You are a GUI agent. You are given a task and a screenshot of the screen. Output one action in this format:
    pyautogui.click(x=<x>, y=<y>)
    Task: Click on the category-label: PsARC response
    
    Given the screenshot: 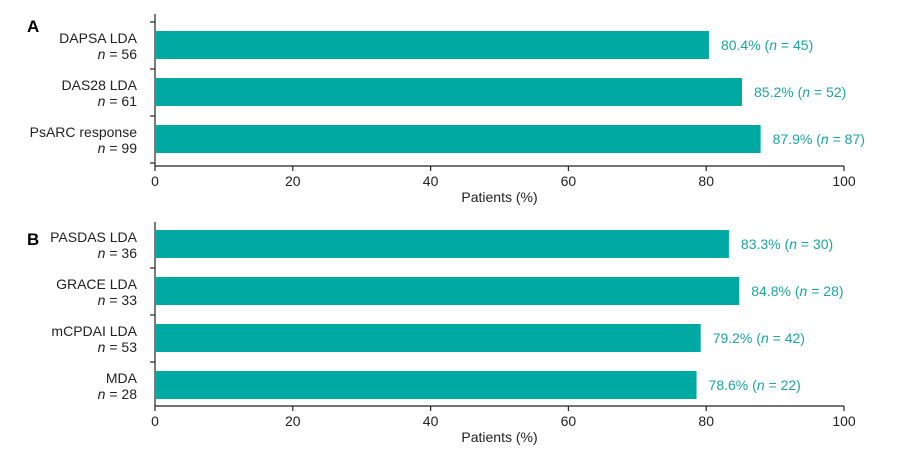 What is the action you would take?
    pyautogui.click(x=84, y=132)
    